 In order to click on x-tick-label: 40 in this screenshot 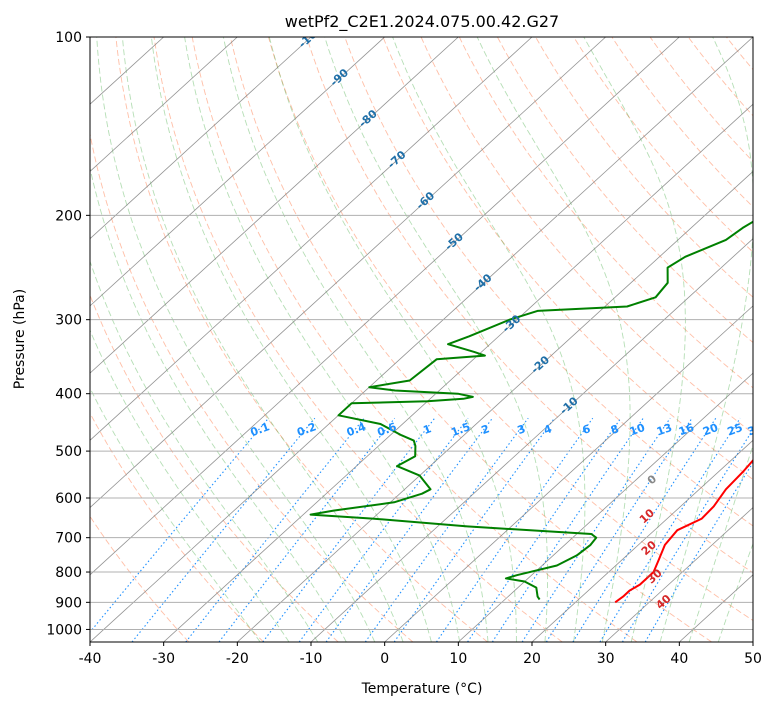, I will do `click(679, 659)`.